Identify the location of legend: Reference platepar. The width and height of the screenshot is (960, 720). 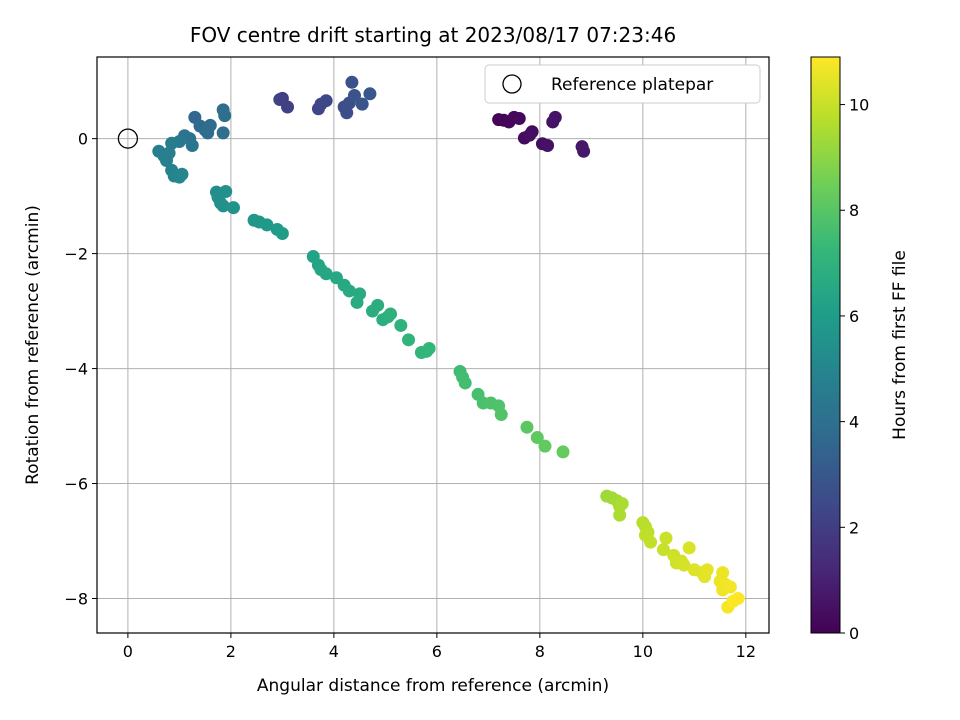
(622, 84).